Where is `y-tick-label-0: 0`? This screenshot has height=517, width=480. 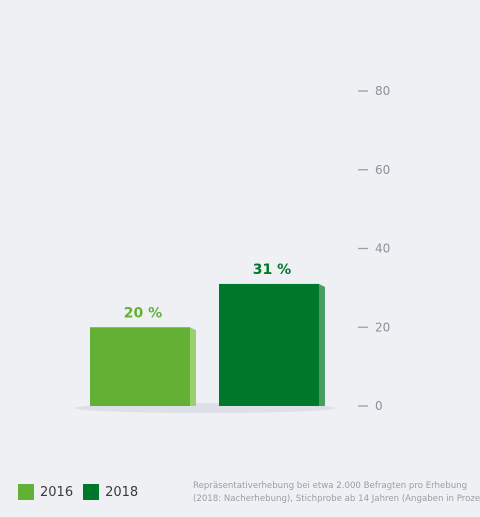
y-tick-label-0: 0 is located at coordinates (379, 406).